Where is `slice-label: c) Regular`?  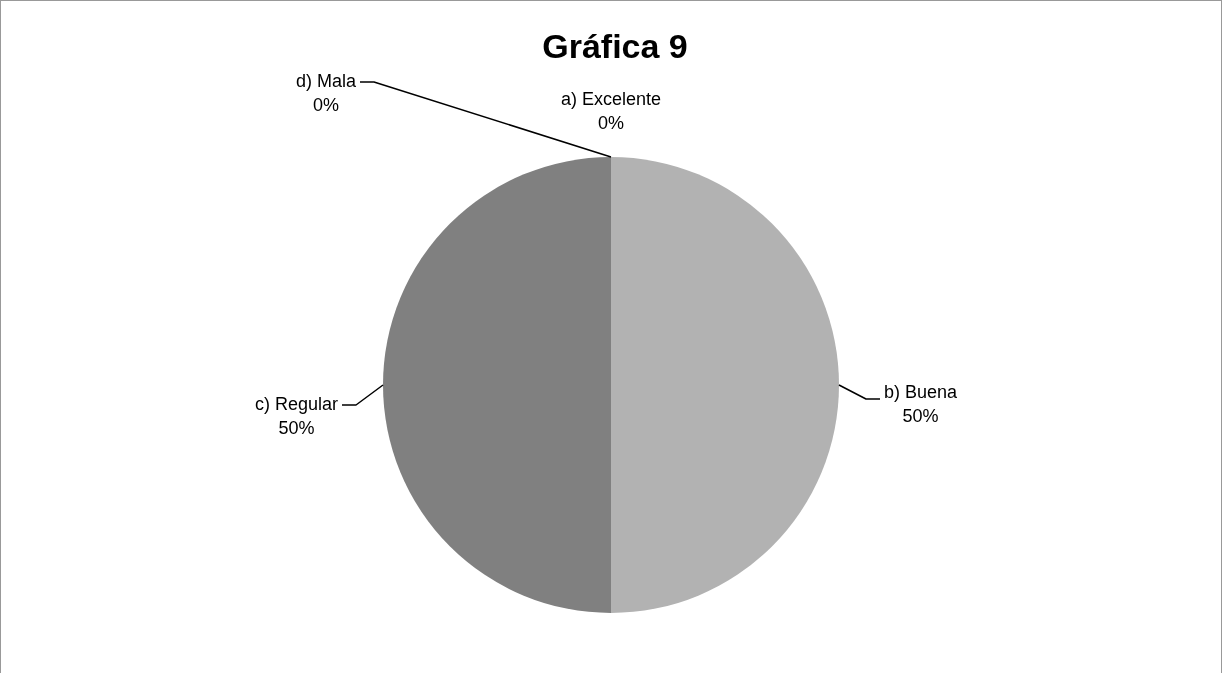 slice-label: c) Regular is located at coordinates (296, 403).